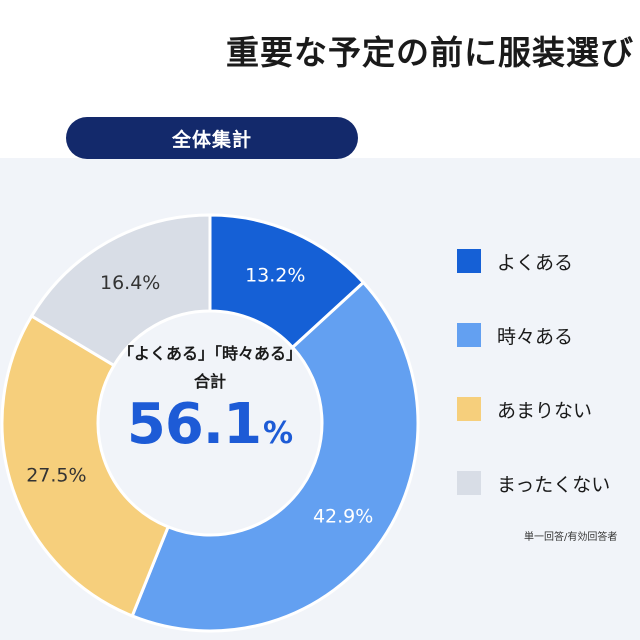 The width and height of the screenshot is (640, 640). Describe the element at coordinates (469, 261) in the screenshot. I see `legend-swatch-often` at that location.